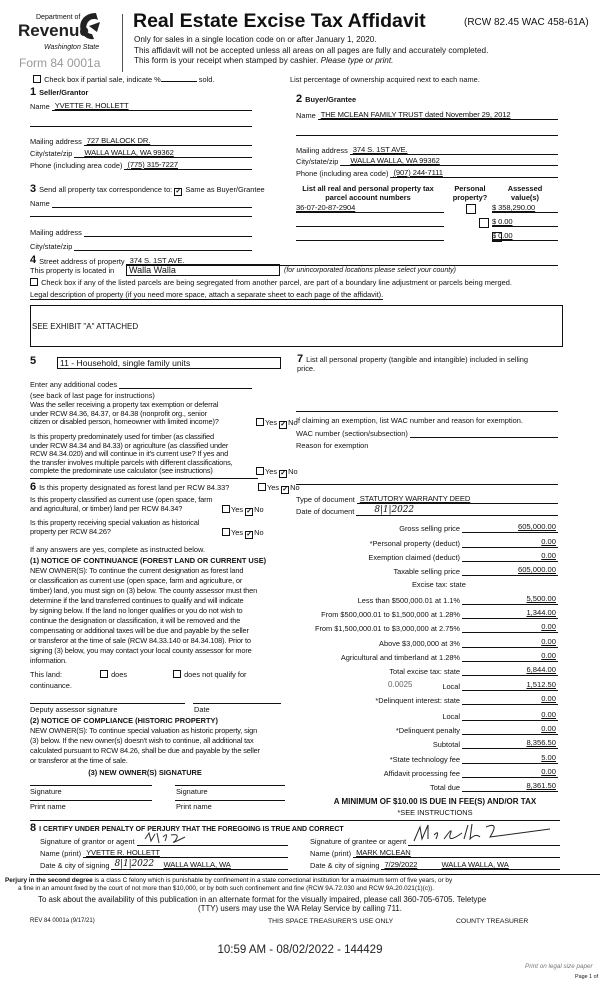  Describe the element at coordinates (164, 852) in the screenshot. I see `grantor-name-field: Name (print) YVETTE R. HOLLETT` at that location.